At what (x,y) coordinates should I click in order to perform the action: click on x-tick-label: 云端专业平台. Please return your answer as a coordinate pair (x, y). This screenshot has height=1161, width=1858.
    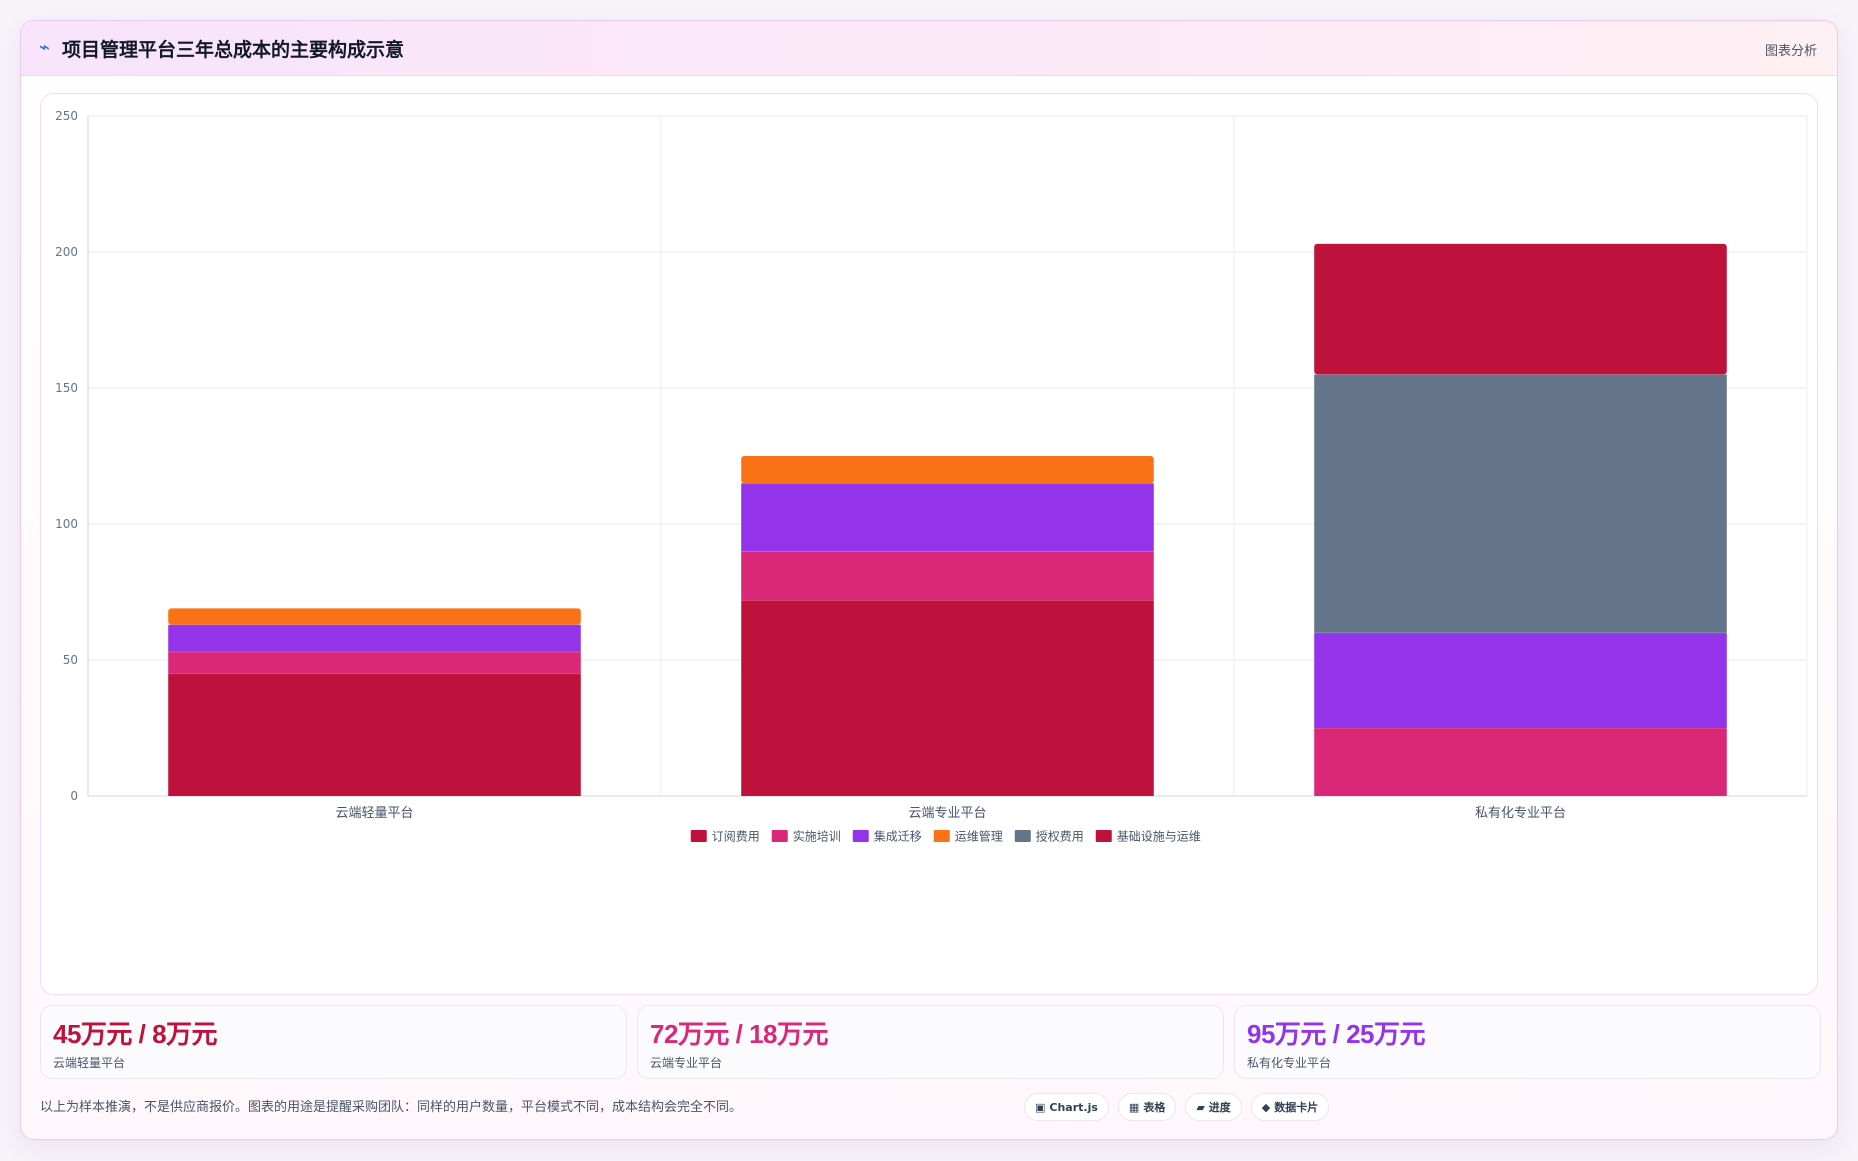
    Looking at the image, I should click on (947, 813).